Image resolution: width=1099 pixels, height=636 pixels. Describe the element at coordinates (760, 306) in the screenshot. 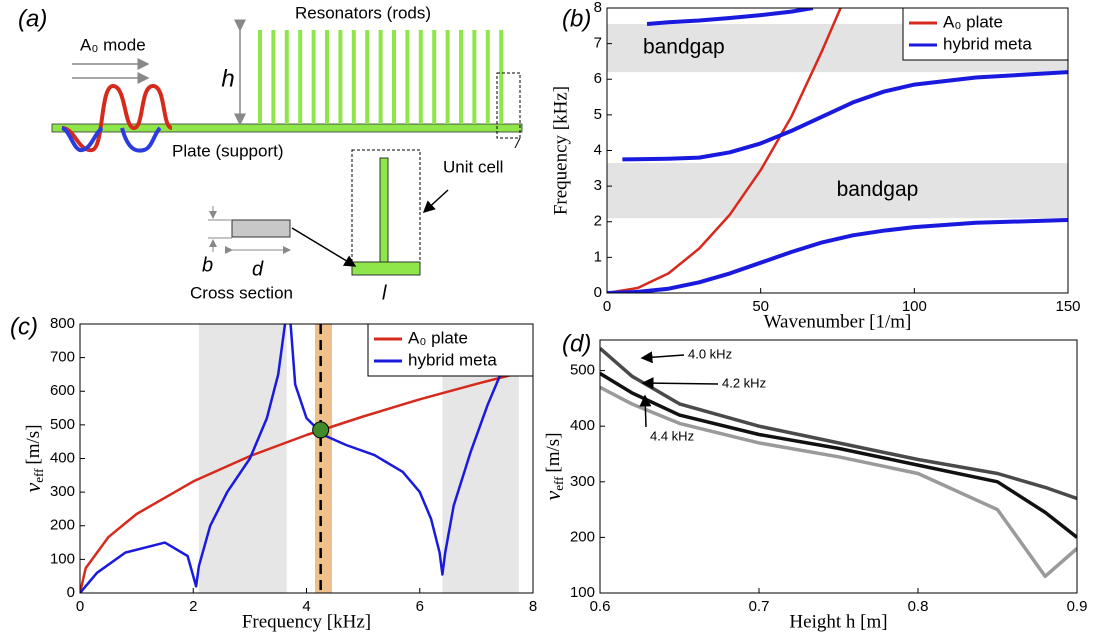

I see `x-tick-label: 50` at that location.